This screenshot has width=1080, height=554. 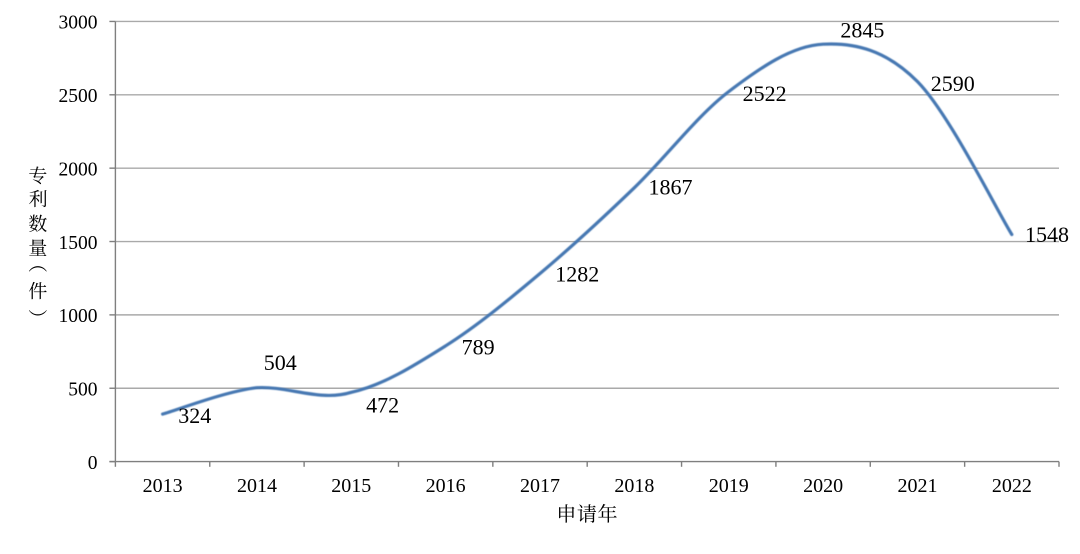 What do you see at coordinates (78, 96) in the screenshot?
I see `svg-text: 2500` at bounding box center [78, 96].